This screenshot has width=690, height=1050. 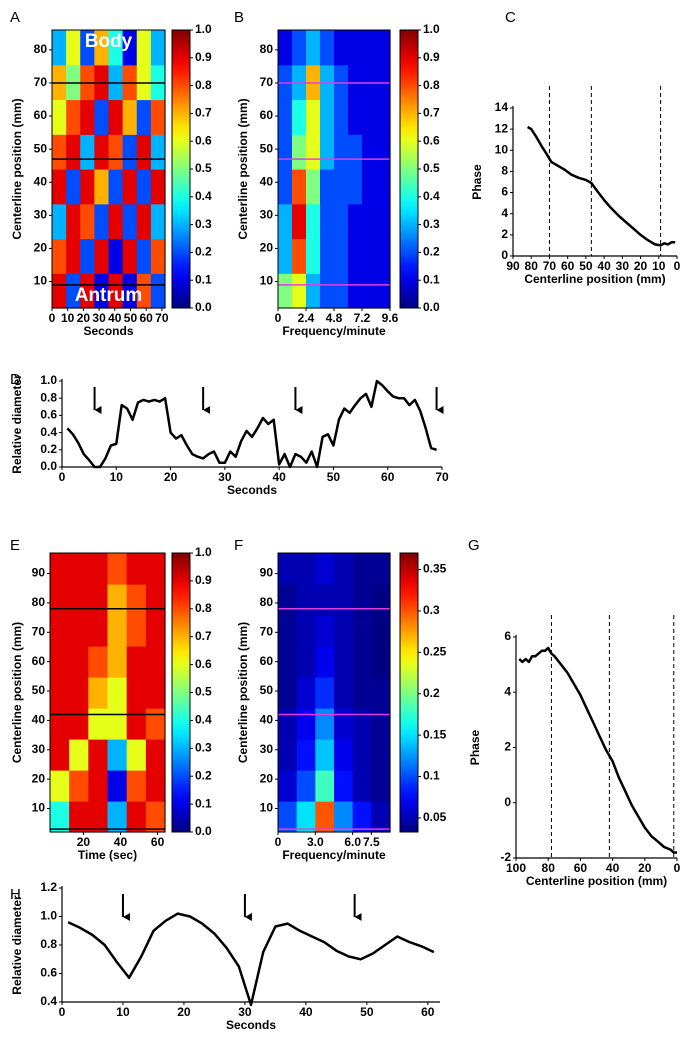 What do you see at coordinates (516, 868) in the screenshot?
I see `x-tick-label: 100` at bounding box center [516, 868].